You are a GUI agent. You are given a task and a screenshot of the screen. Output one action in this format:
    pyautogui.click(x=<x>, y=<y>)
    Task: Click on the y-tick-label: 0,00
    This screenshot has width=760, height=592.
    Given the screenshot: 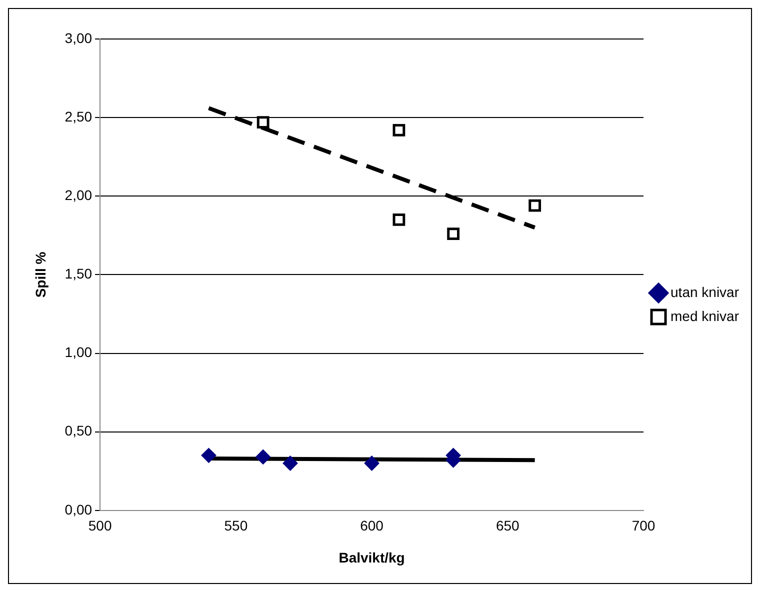 What is the action you would take?
    pyautogui.click(x=78, y=509)
    